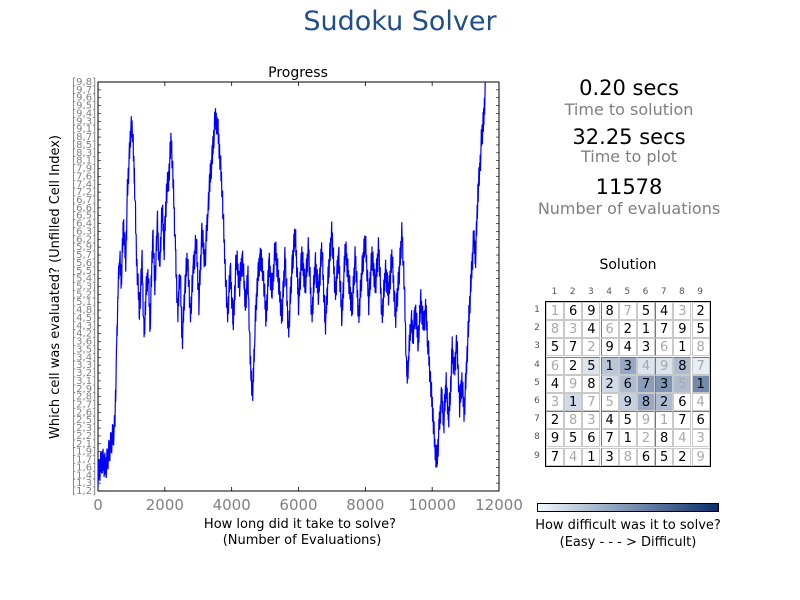 This screenshot has width=800, height=600. I want to click on row-header: 8, so click(537, 437).